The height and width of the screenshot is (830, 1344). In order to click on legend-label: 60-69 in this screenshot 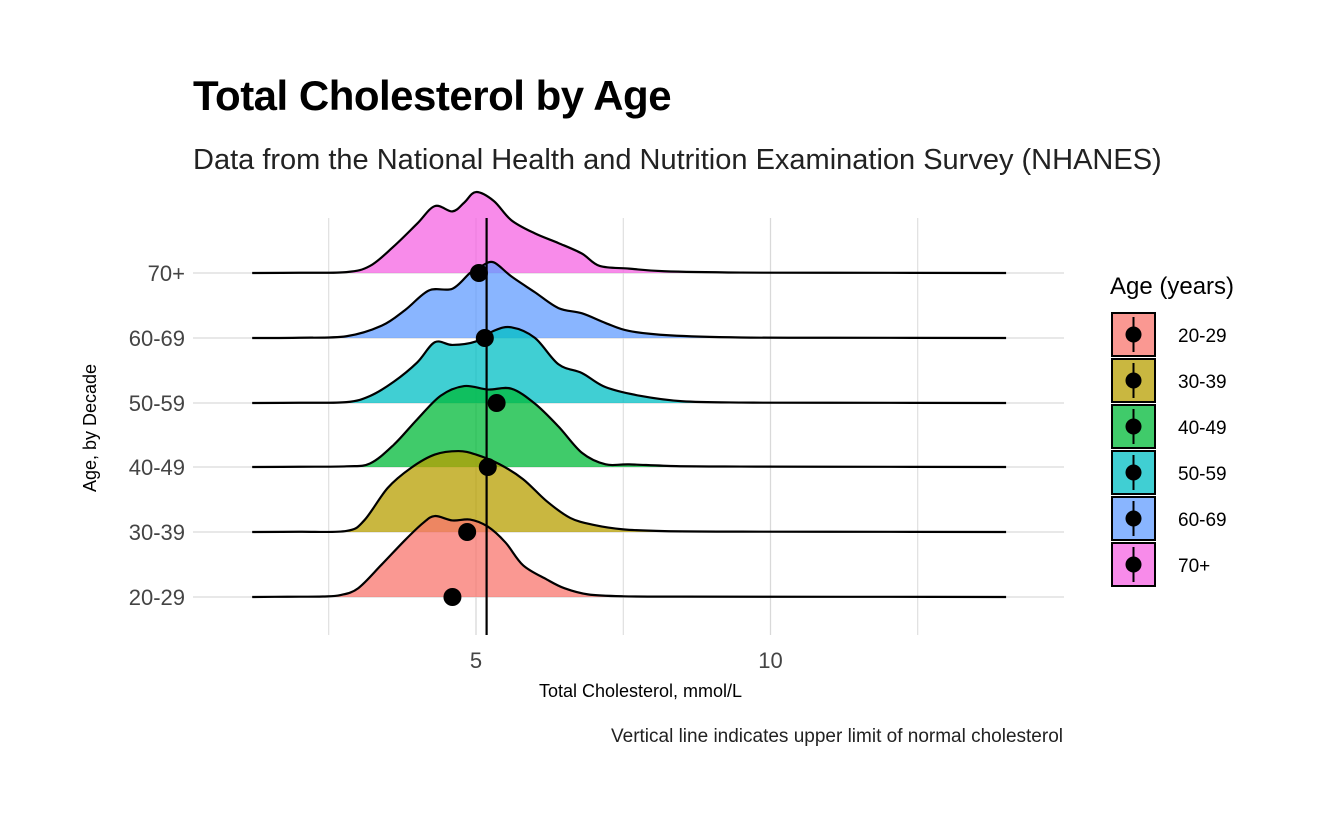, I will do `click(1202, 520)`.